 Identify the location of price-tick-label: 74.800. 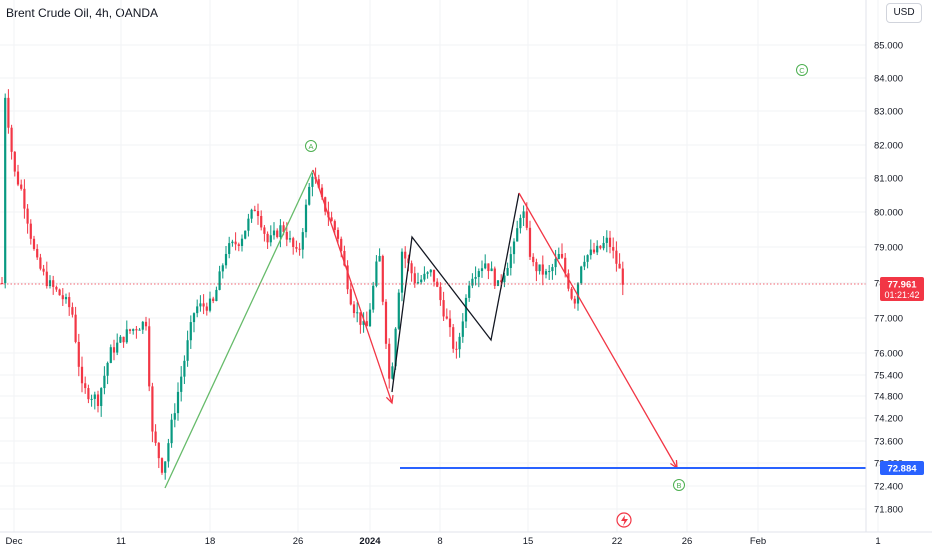
(888, 397).